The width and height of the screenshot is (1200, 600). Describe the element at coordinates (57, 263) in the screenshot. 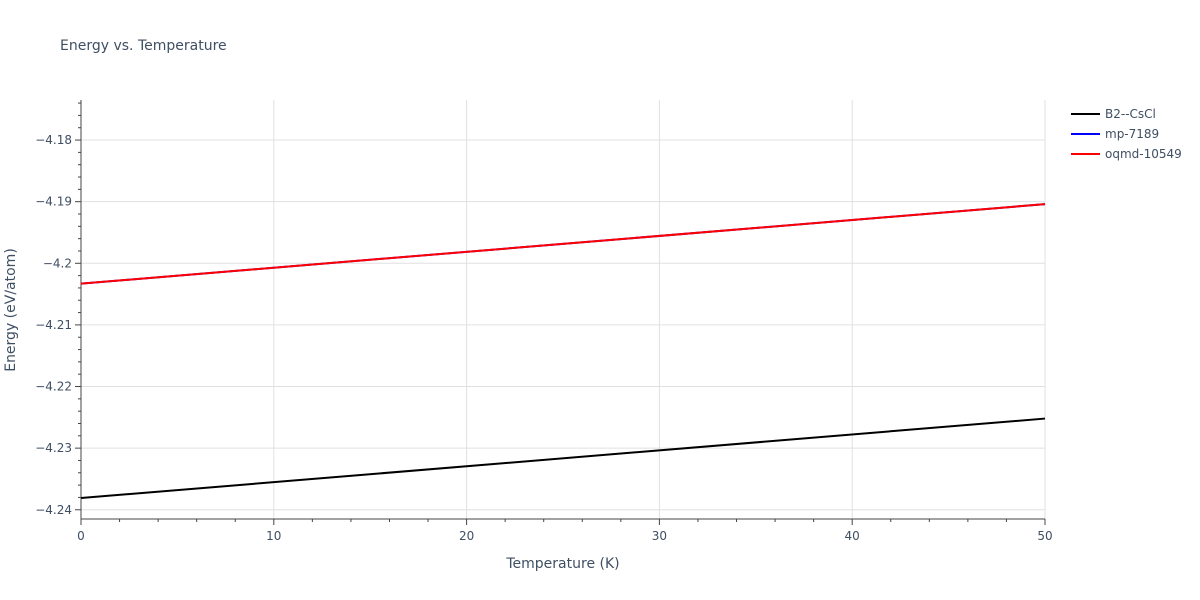

I see `y-tick-label: −4.2` at that location.